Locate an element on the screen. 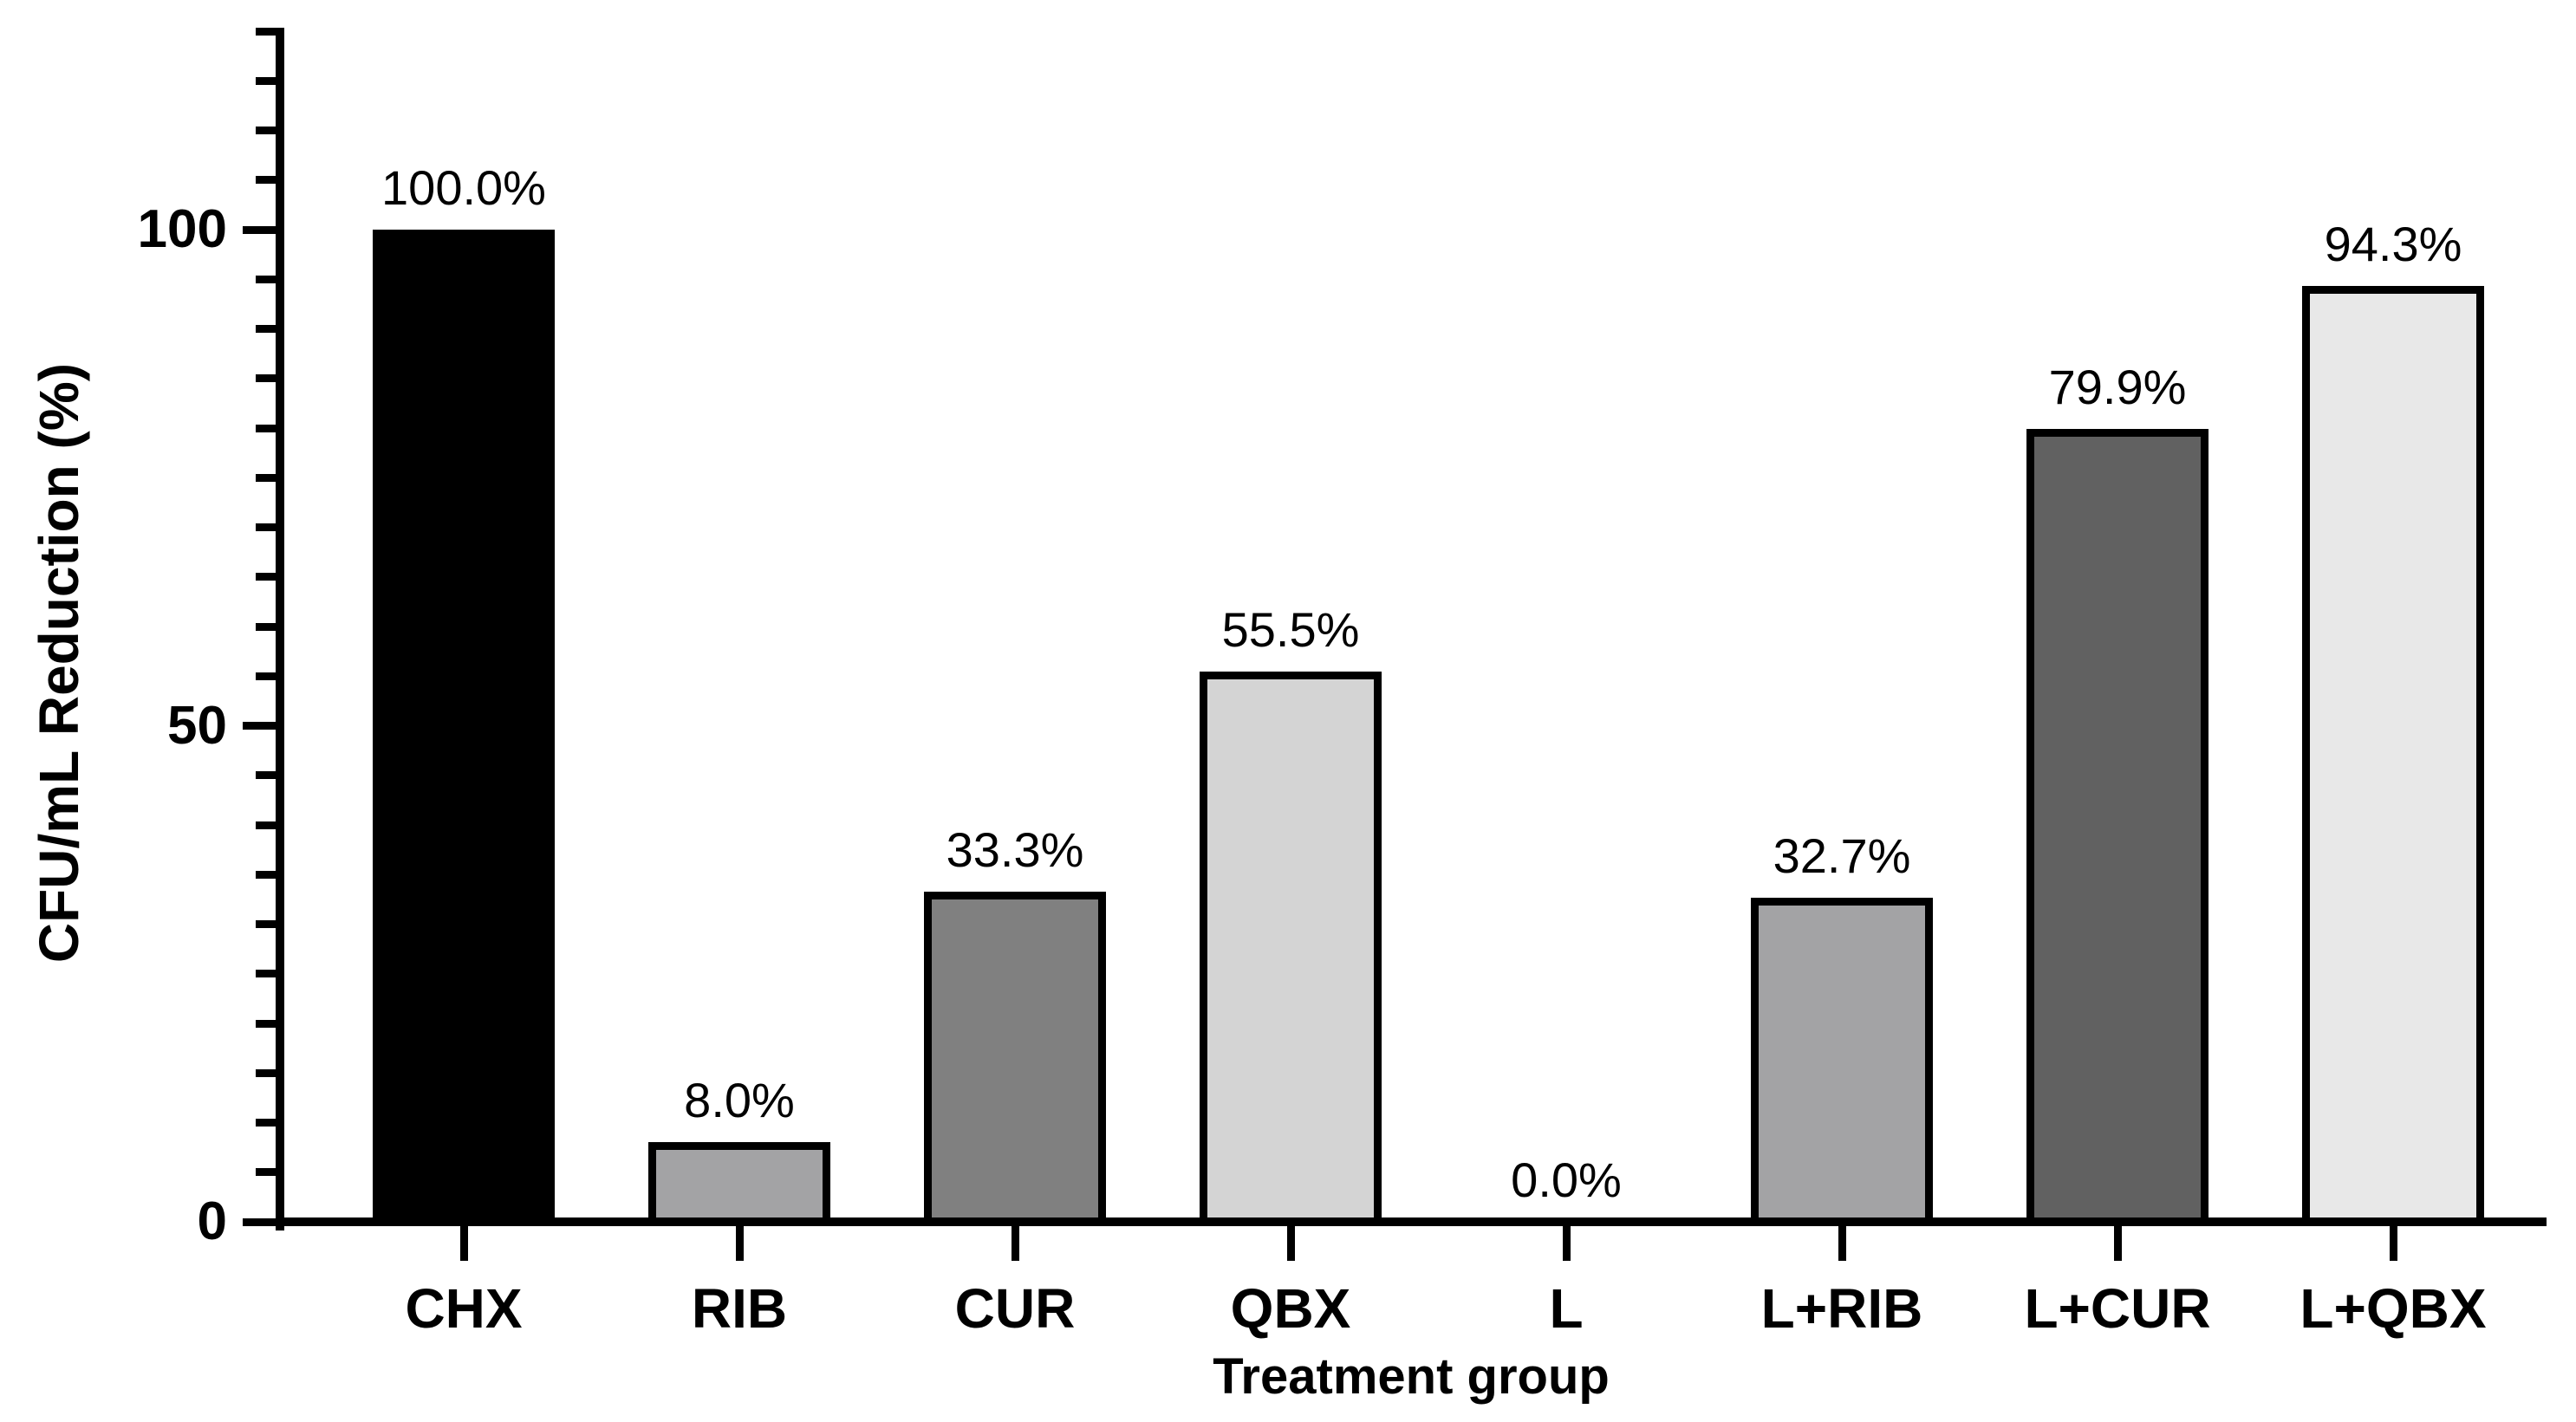 This screenshot has height=1422, width=2576. bar-value-label: 100.0% is located at coordinates (463, 187).